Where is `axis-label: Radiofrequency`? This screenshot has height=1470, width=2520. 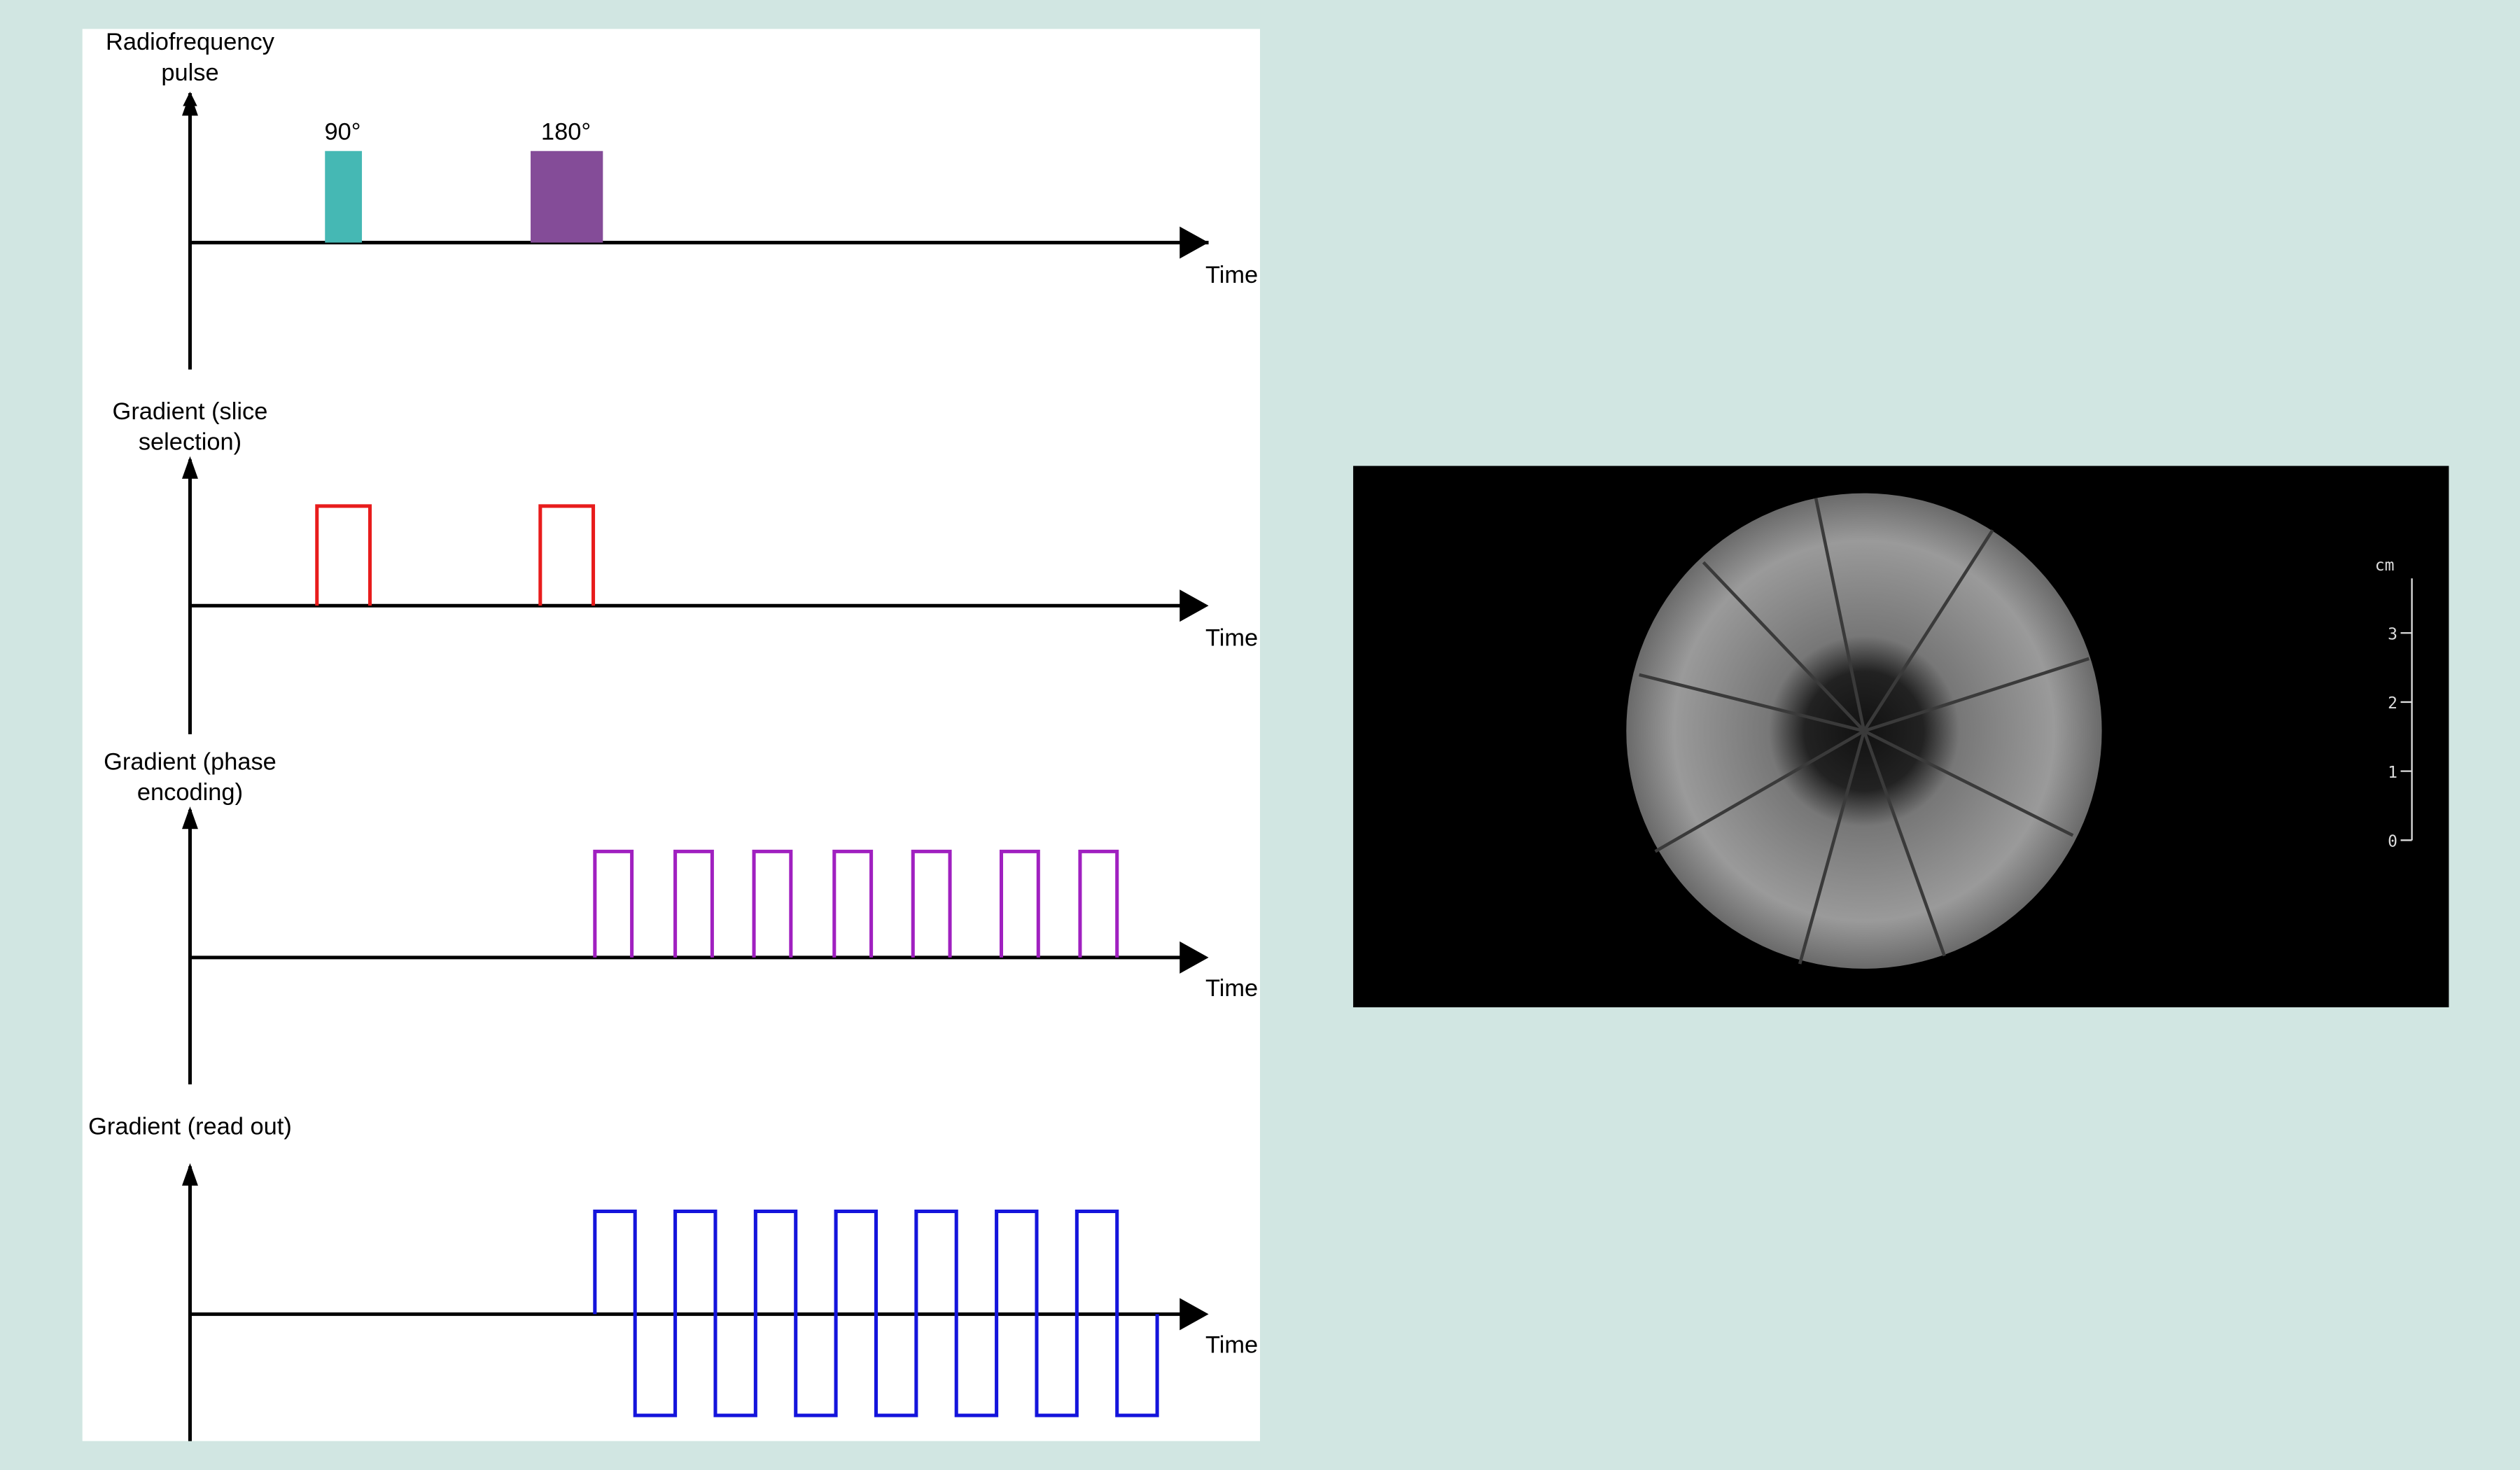 axis-label: Radiofrequency is located at coordinates (190, 42).